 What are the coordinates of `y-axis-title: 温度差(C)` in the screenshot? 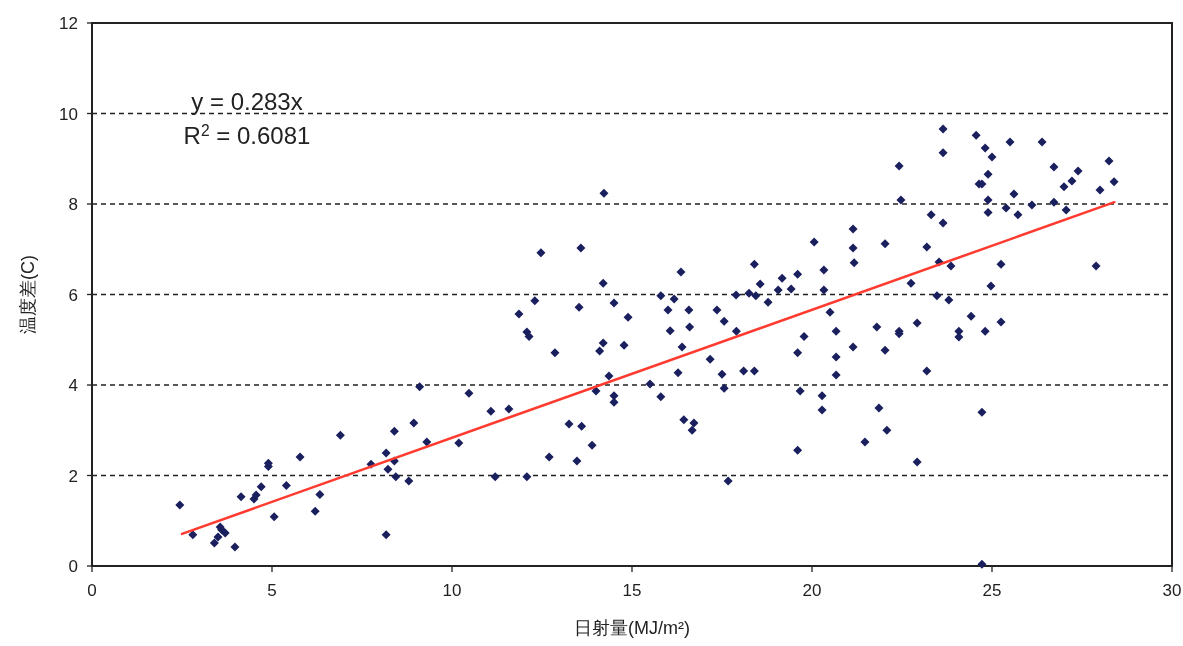 It's located at (28, 294).